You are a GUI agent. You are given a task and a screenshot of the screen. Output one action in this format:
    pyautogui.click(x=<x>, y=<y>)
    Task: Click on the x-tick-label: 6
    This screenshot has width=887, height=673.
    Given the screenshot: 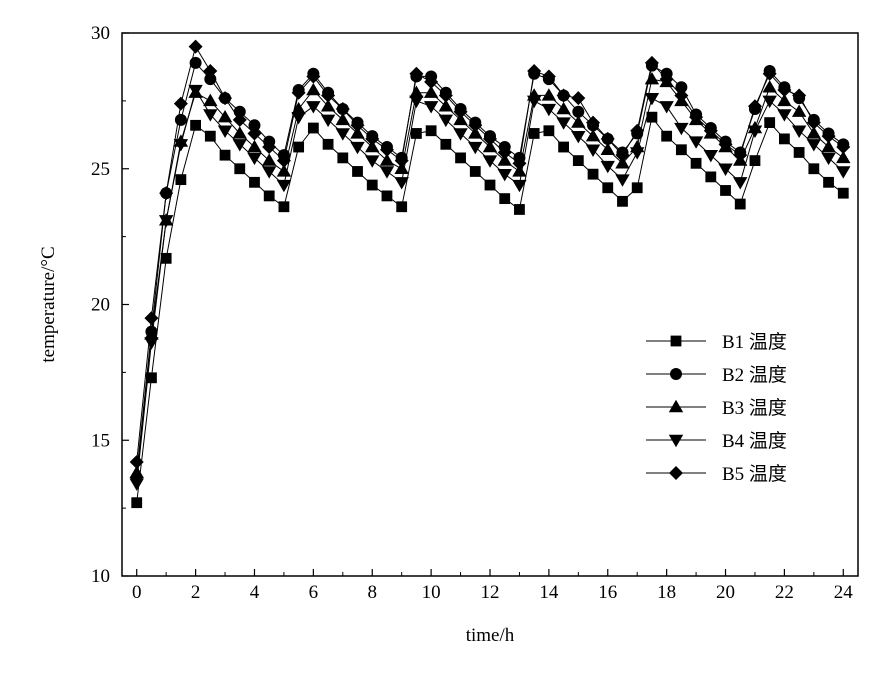 What is the action you would take?
    pyautogui.click(x=314, y=592)
    